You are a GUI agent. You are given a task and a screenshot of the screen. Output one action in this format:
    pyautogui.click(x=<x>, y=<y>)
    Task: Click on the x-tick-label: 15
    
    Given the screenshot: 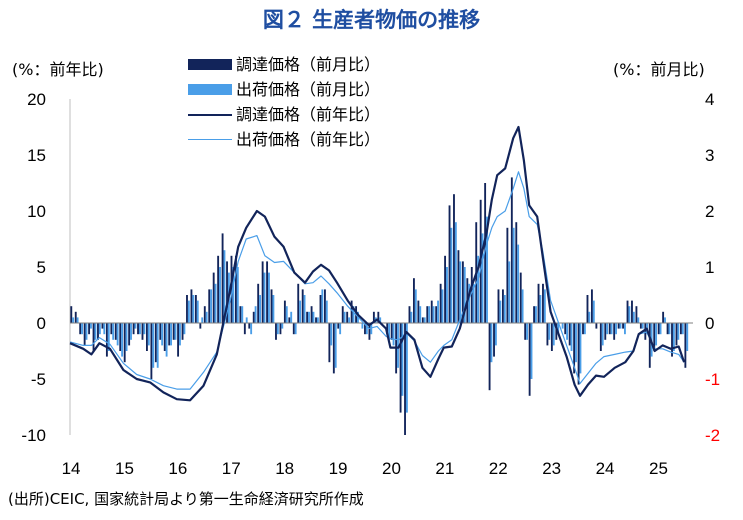 What is the action you would take?
    pyautogui.click(x=124, y=468)
    